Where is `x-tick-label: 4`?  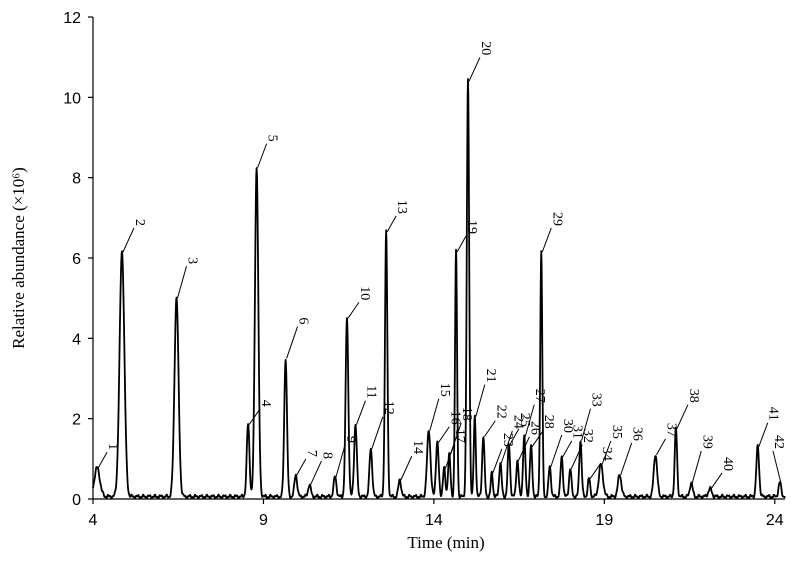
x-tick-label: 4 is located at coordinates (93, 520).